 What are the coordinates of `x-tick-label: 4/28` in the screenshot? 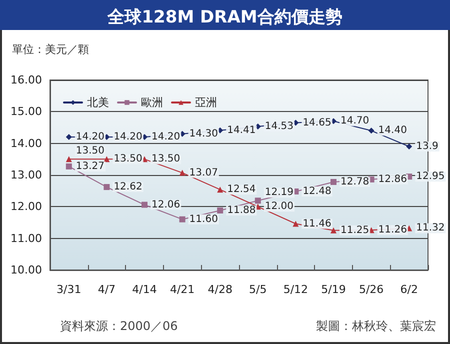 It's located at (220, 289).